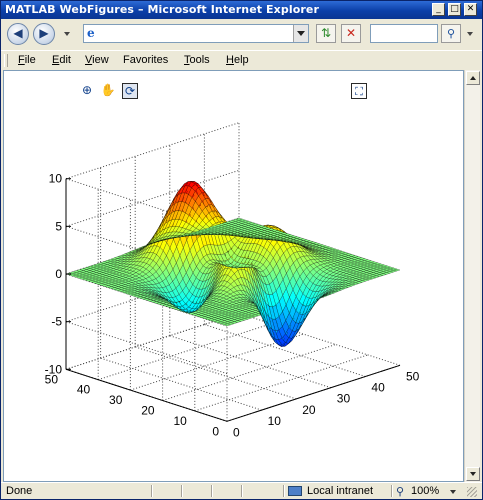 This screenshot has width=483, height=500. What do you see at coordinates (97, 60) in the screenshot?
I see `menu-view: View` at bounding box center [97, 60].